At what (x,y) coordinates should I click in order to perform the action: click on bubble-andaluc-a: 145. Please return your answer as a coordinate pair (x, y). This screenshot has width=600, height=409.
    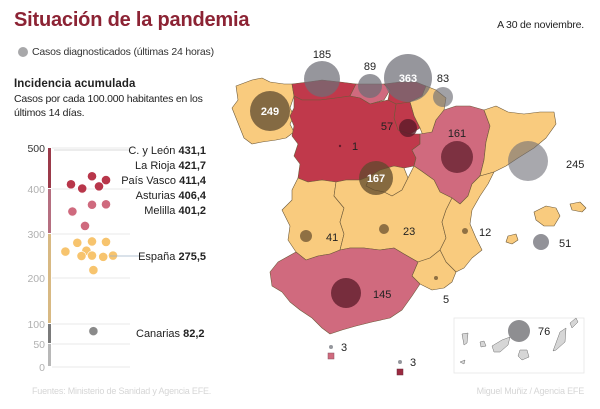
    Looking at the image, I should click on (361, 293).